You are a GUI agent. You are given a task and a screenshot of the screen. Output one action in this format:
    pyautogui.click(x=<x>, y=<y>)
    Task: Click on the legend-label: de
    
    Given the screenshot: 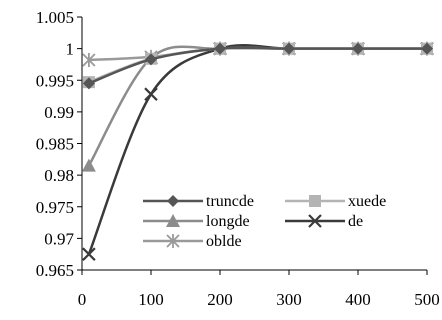 What is the action you would take?
    pyautogui.click(x=355, y=221)
    